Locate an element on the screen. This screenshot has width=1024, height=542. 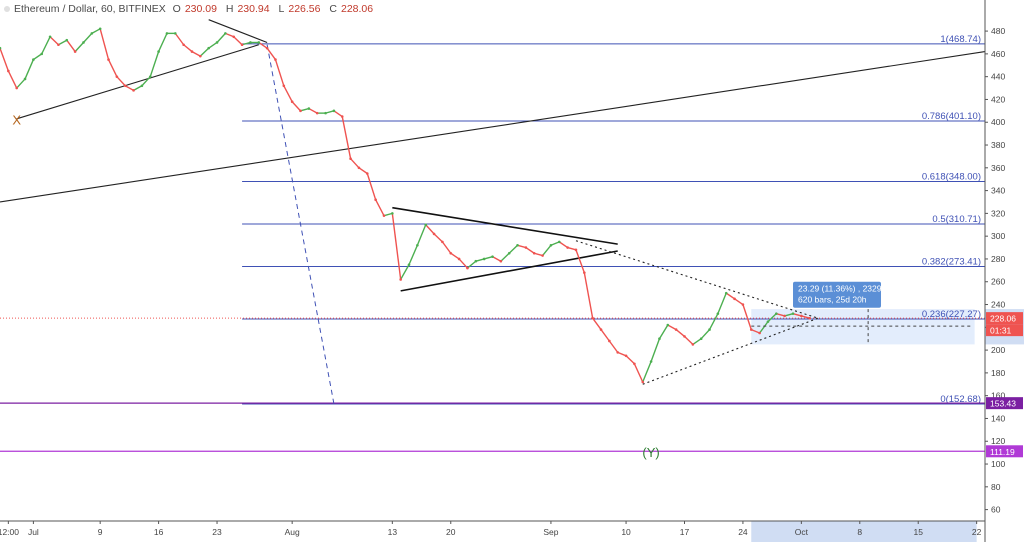
symbol-label: Ethereum / Dollar, 60, BITFINEX is located at coordinates (90, 9).